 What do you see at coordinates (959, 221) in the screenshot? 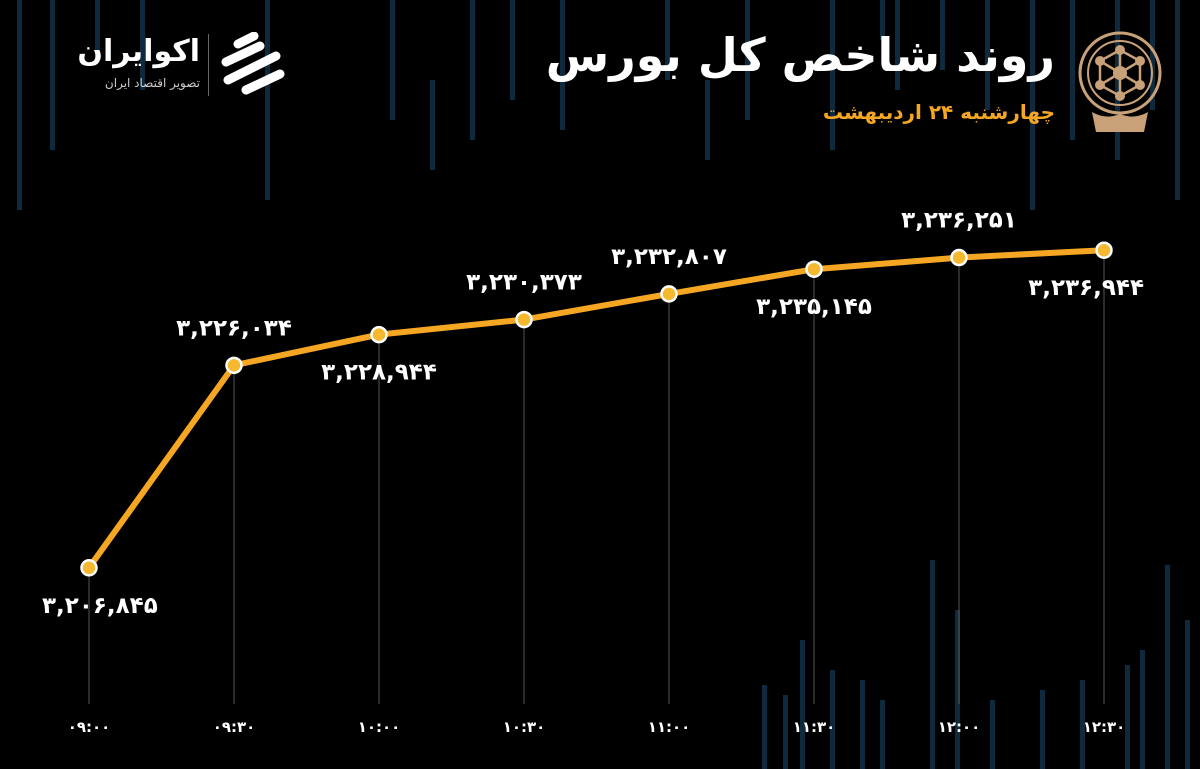
I see `data-label: ۳,۲۳۶,۲۵۱` at bounding box center [959, 221].